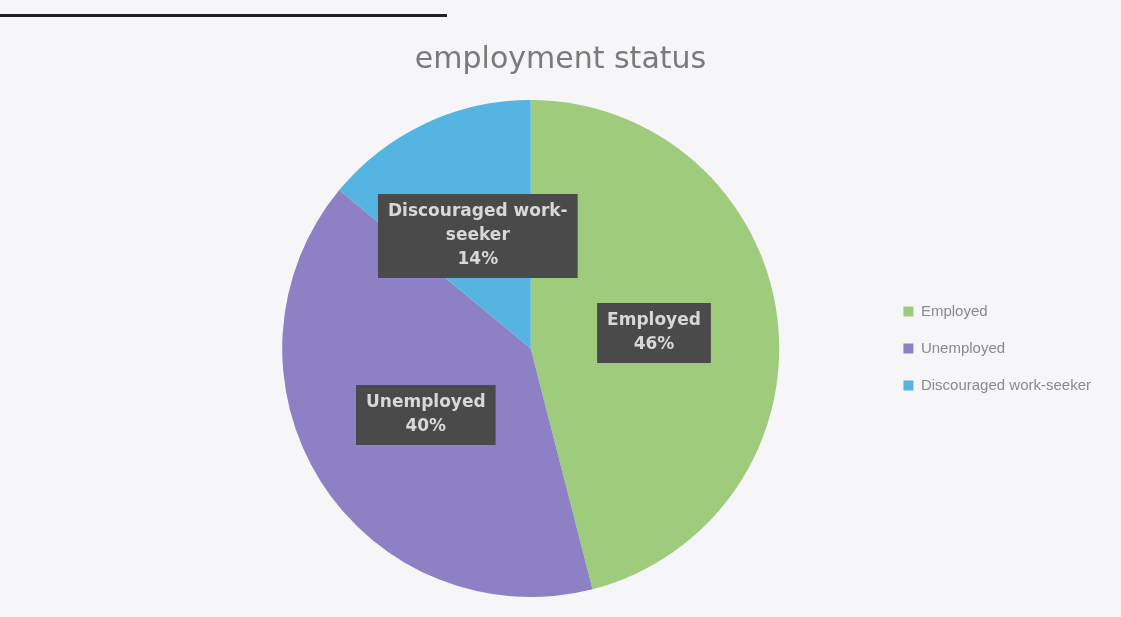 The image size is (1121, 617). Describe the element at coordinates (477, 222) in the screenshot. I see `slice-label: Discouraged work-seeker` at that location.